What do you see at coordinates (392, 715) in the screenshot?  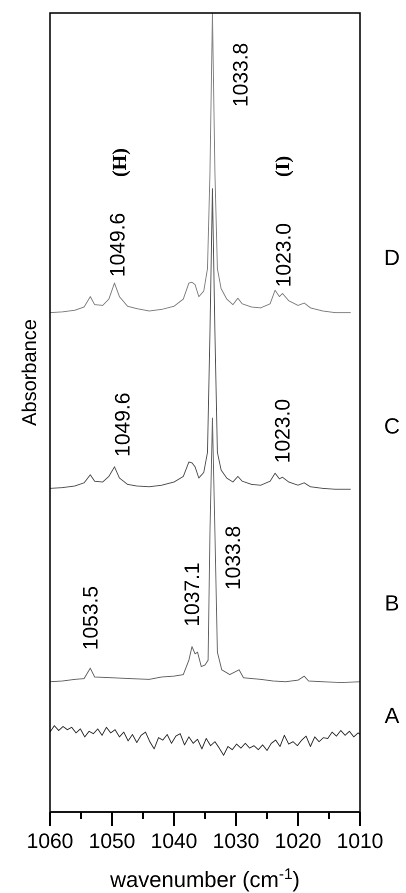 I see `series-label: A` at bounding box center [392, 715].